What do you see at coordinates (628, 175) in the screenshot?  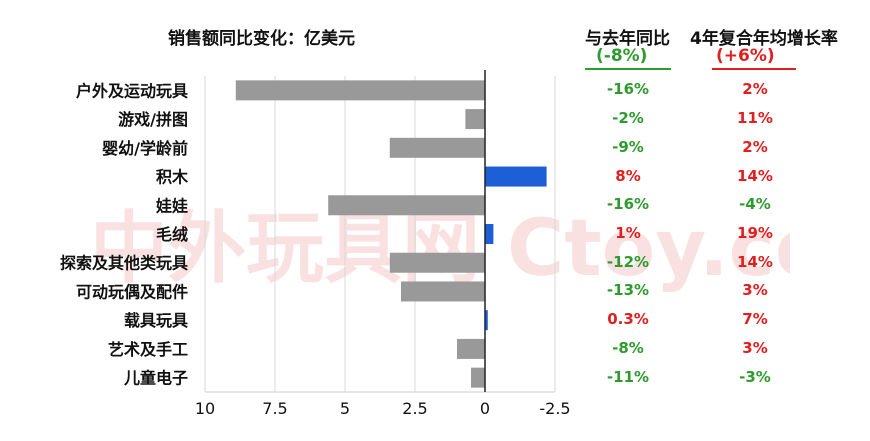 I see `yoy-value: 8%` at bounding box center [628, 175].